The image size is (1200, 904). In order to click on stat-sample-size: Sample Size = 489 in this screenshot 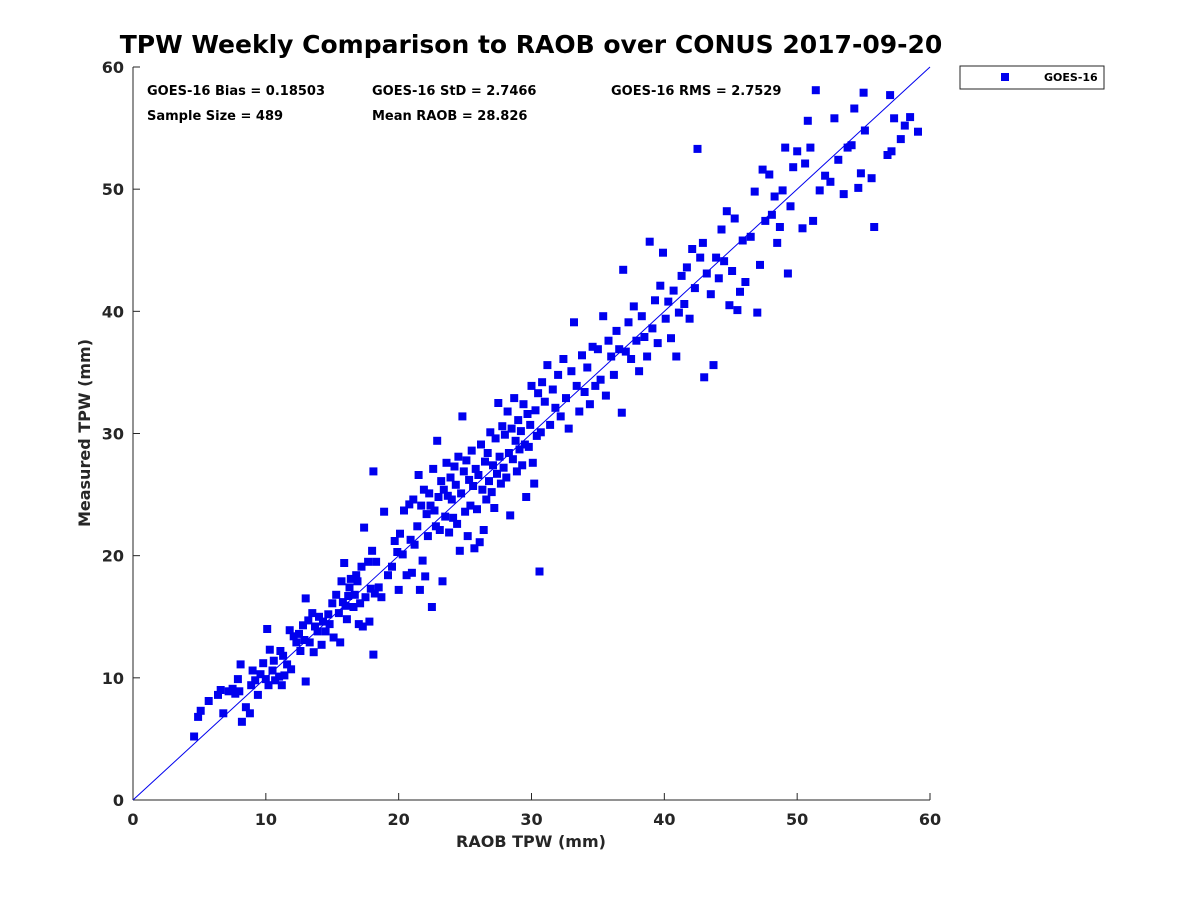, I will do `click(215, 116)`.